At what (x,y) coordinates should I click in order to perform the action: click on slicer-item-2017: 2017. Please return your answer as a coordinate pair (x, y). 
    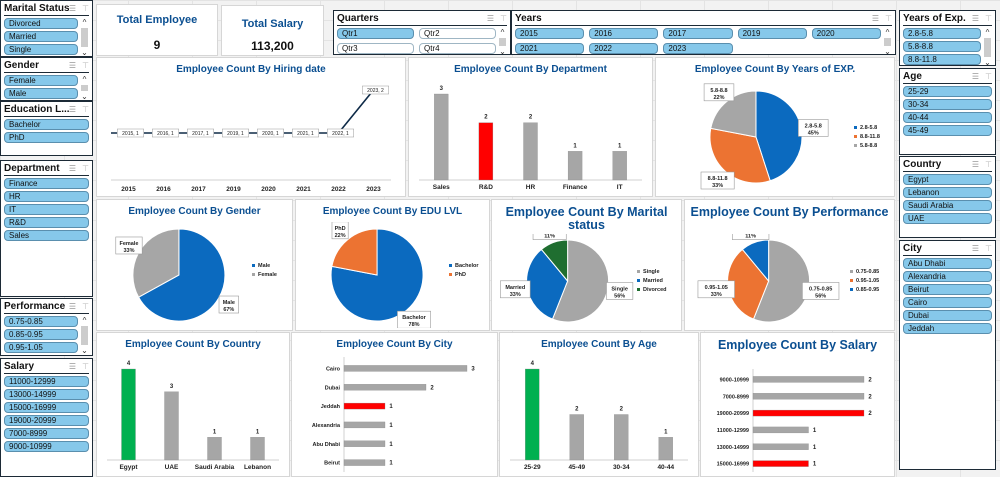
    Looking at the image, I should click on (698, 33).